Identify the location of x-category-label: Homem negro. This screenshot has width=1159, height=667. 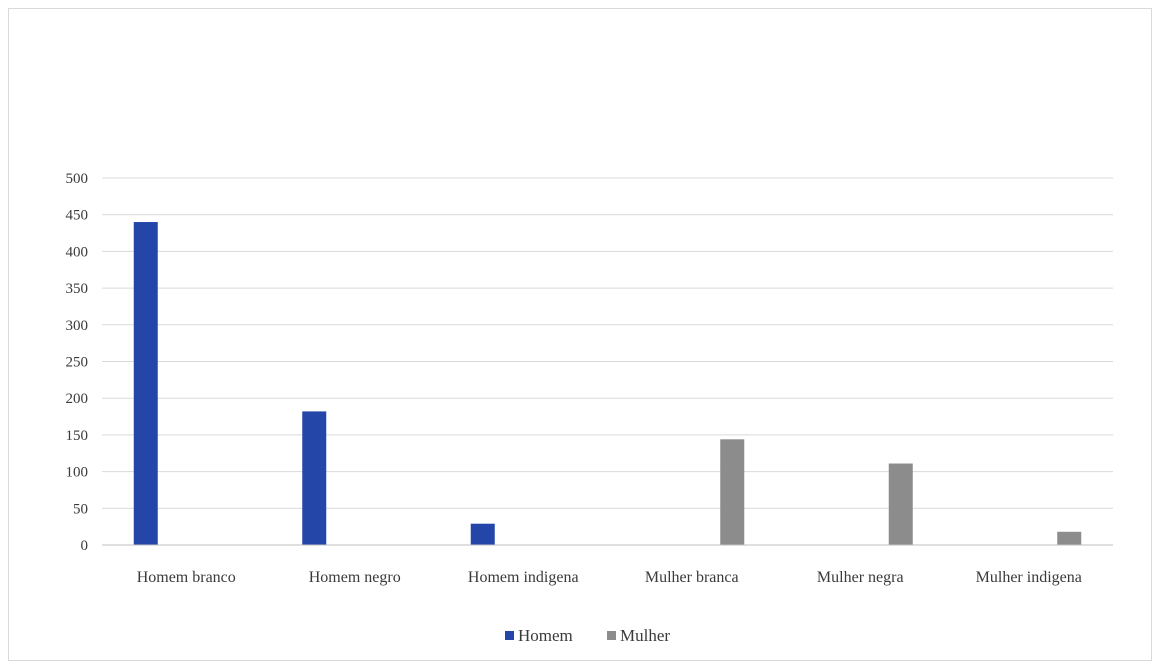
(355, 577).